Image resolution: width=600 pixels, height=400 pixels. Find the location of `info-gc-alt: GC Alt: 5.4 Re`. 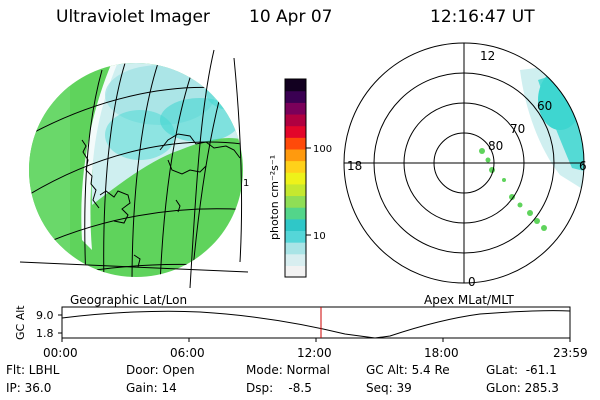

info-gc-alt: GC Alt: 5.4 Re is located at coordinates (408, 370).